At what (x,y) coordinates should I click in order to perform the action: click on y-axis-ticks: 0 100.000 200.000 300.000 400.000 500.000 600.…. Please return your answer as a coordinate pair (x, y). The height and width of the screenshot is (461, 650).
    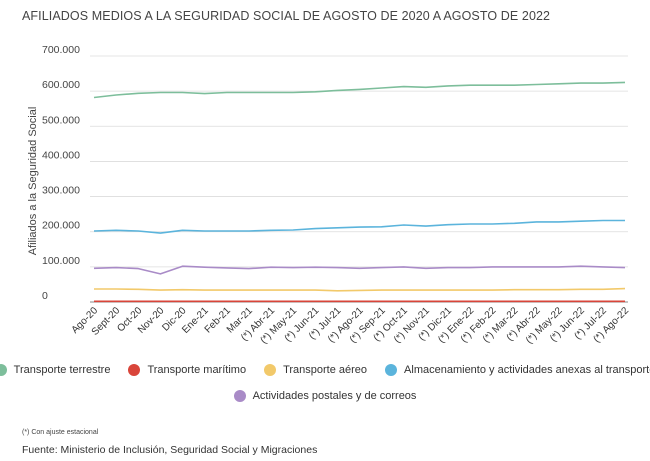
    Looking at the image, I should click on (61, 173).